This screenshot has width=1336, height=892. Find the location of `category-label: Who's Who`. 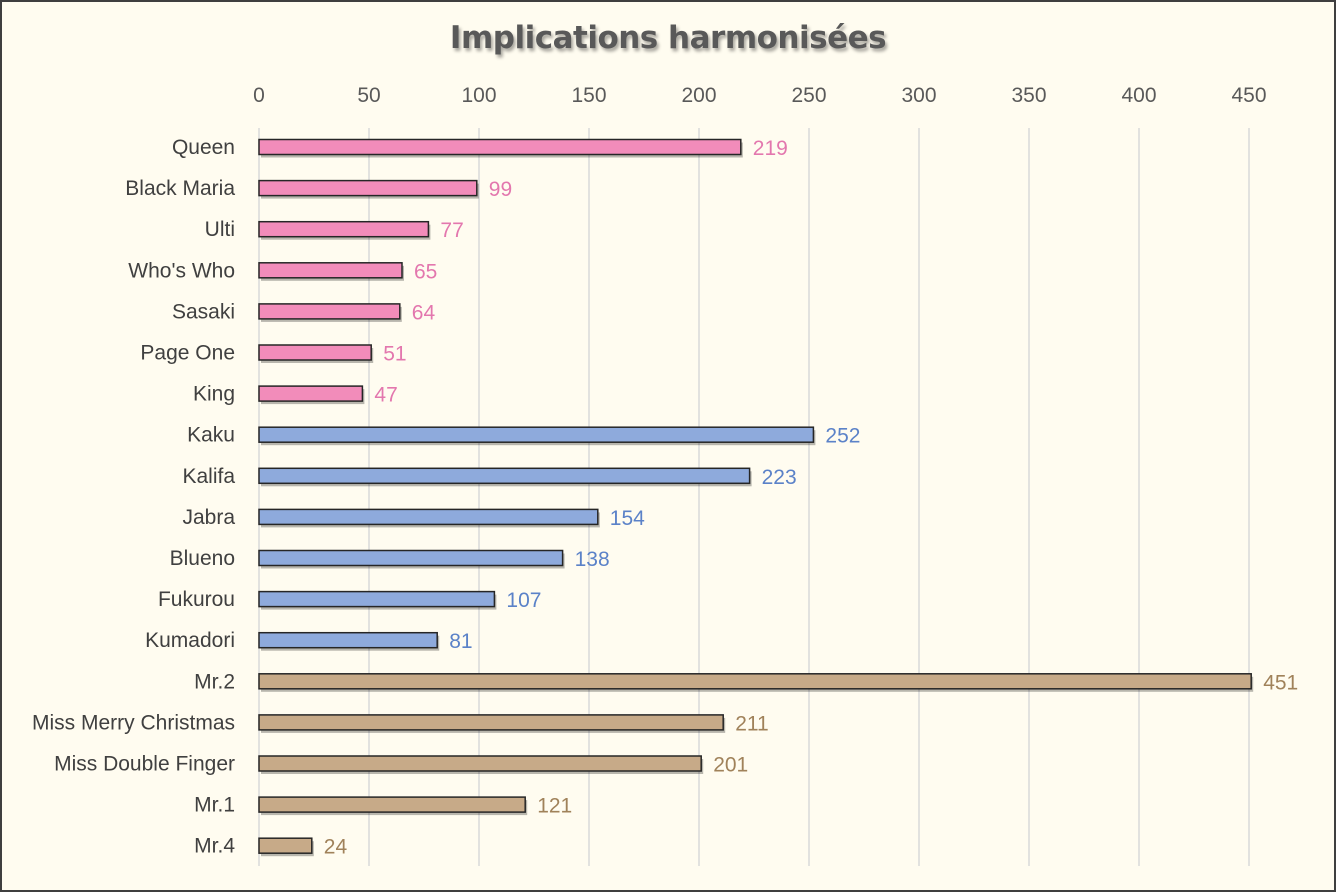

category-label: Who's Who is located at coordinates (181, 270).